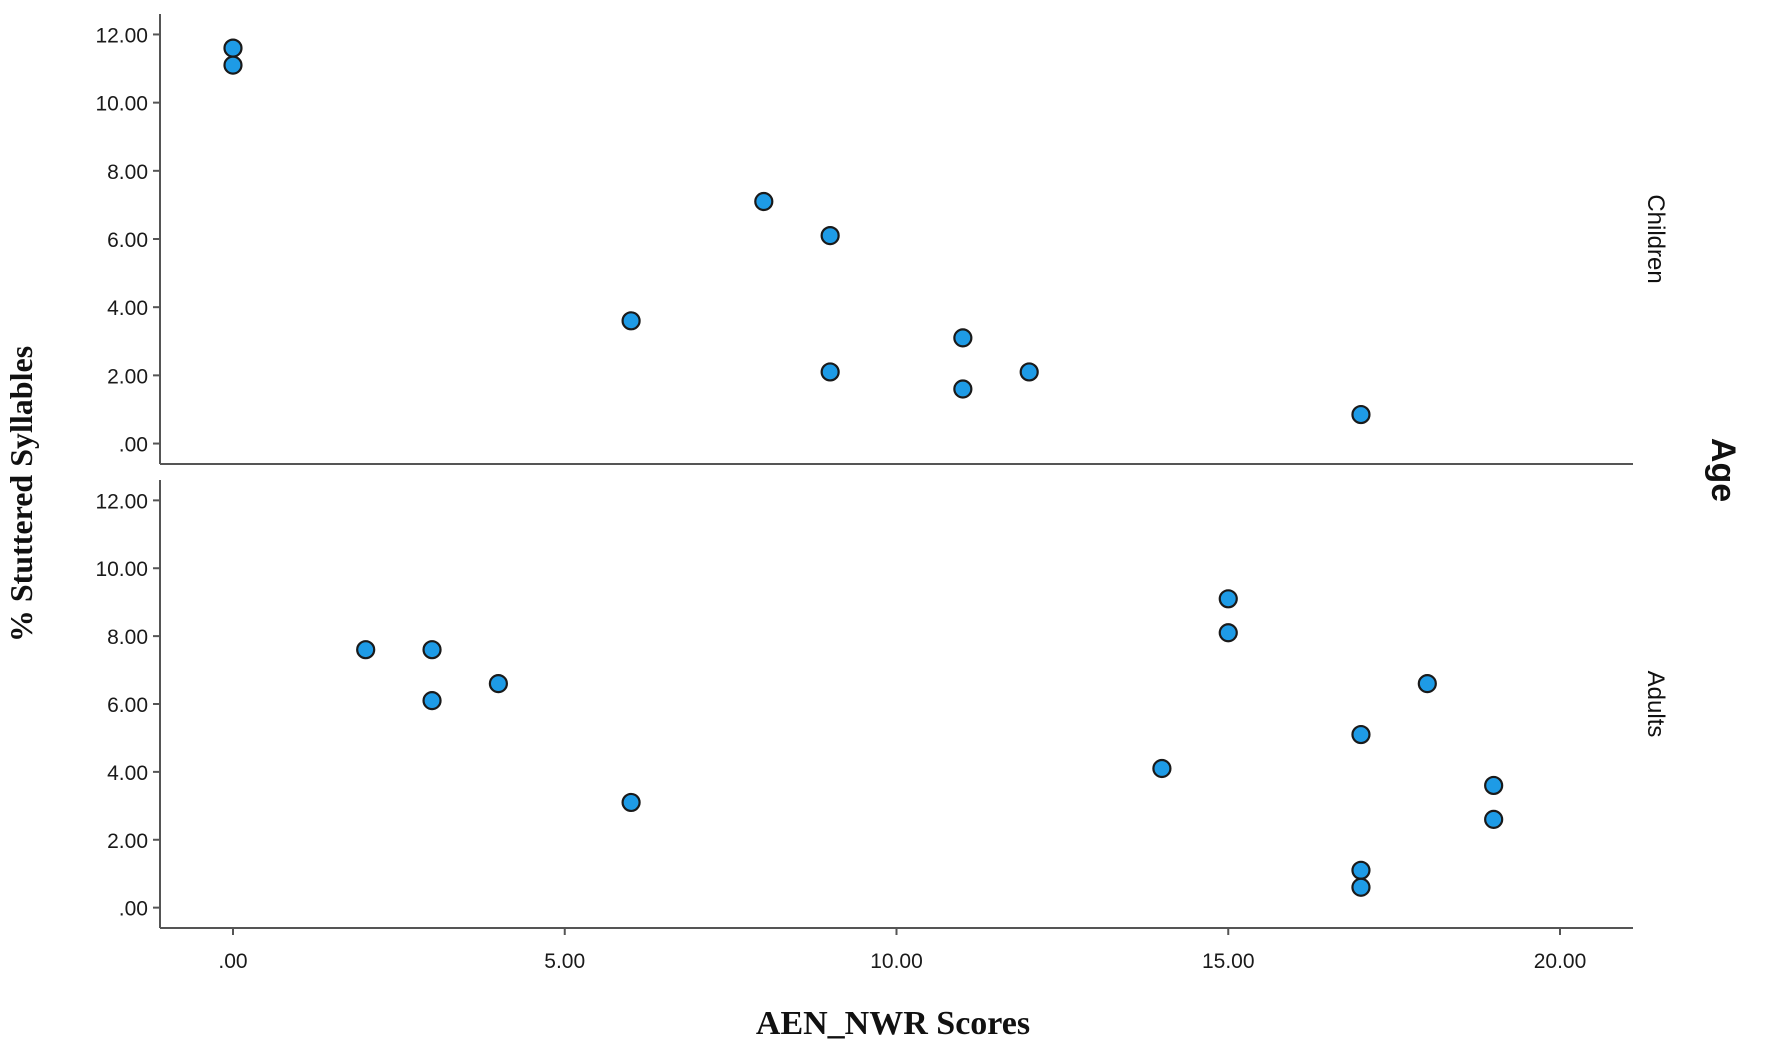 Image resolution: width=1772 pixels, height=1054 pixels. I want to click on x-tick-label: 10.00, so click(896, 961).